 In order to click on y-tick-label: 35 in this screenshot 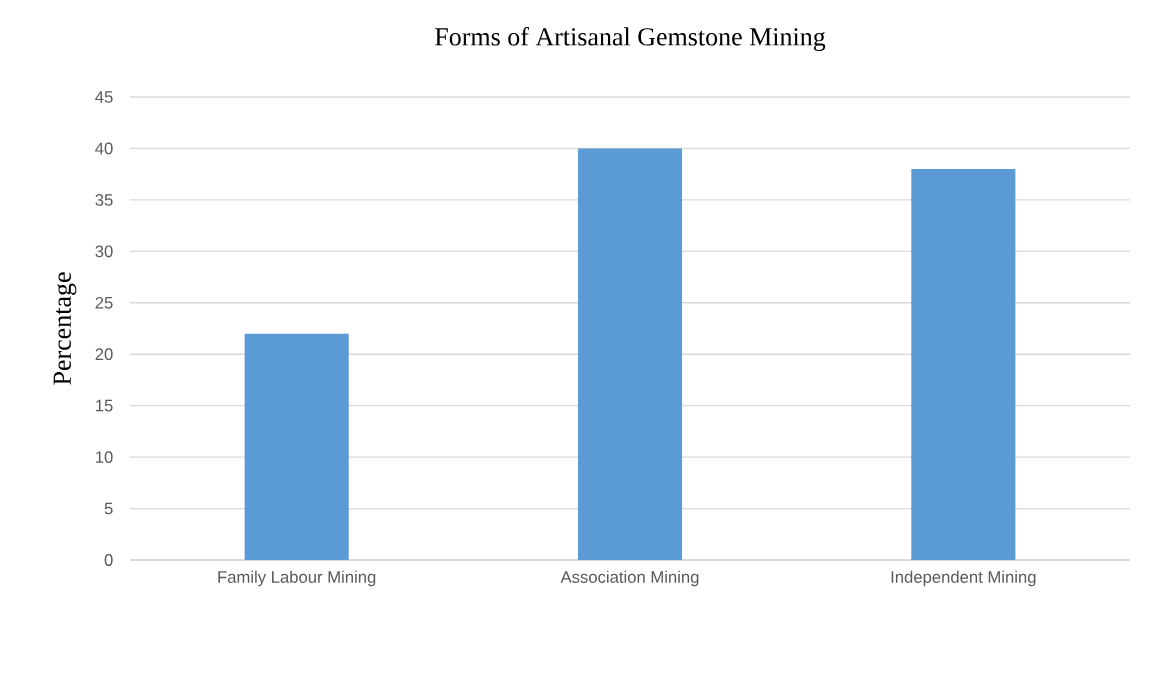, I will do `click(104, 199)`.